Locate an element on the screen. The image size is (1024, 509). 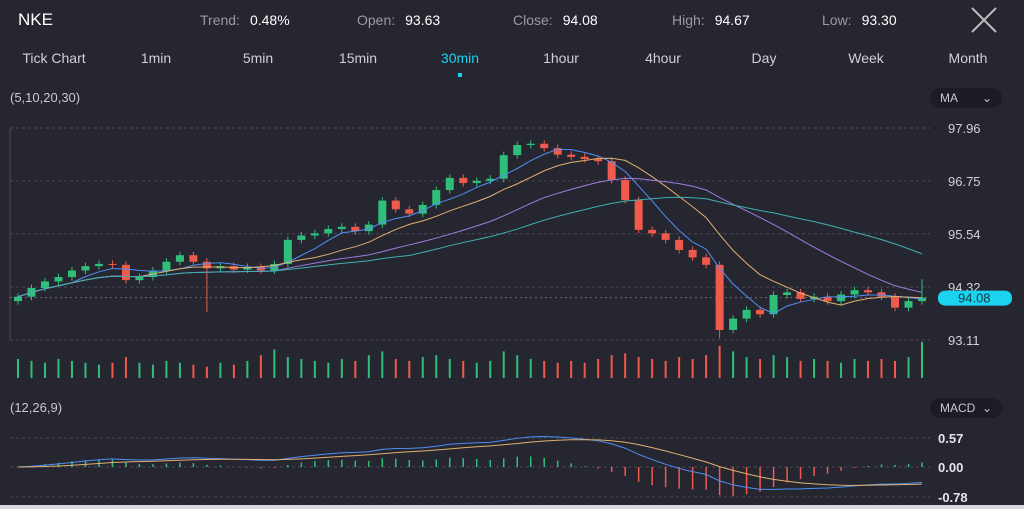
symbol-title: NKE is located at coordinates (35, 19).